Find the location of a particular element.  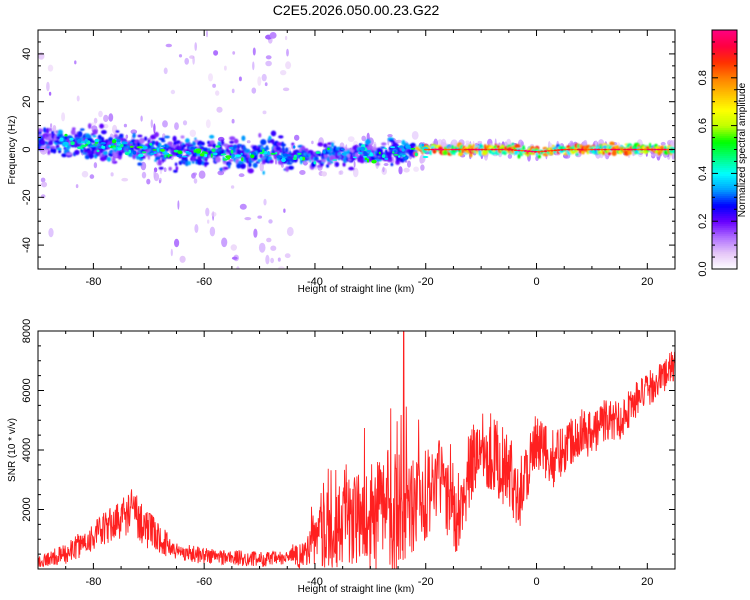

spectrogram-x-axis-label: Height of straight line (km) is located at coordinates (356, 289).